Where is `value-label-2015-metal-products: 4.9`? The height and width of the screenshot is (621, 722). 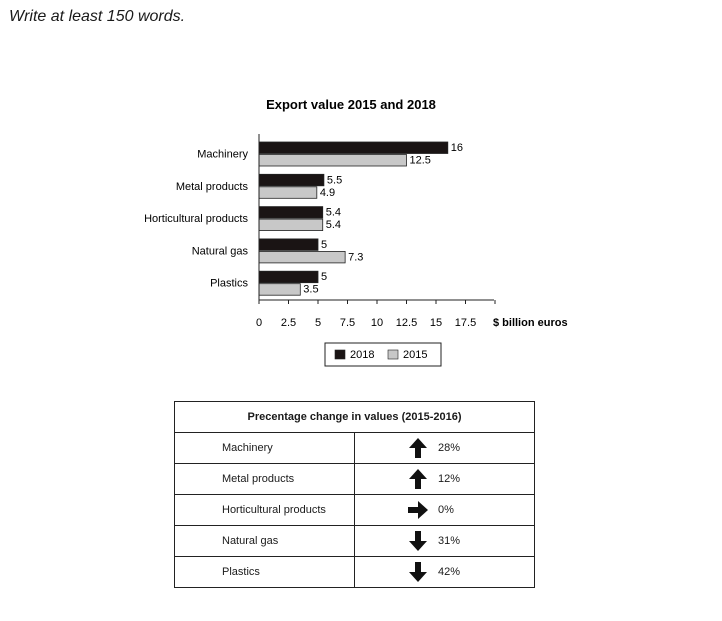
value-label-2015-metal-products: 4.9 is located at coordinates (327, 193).